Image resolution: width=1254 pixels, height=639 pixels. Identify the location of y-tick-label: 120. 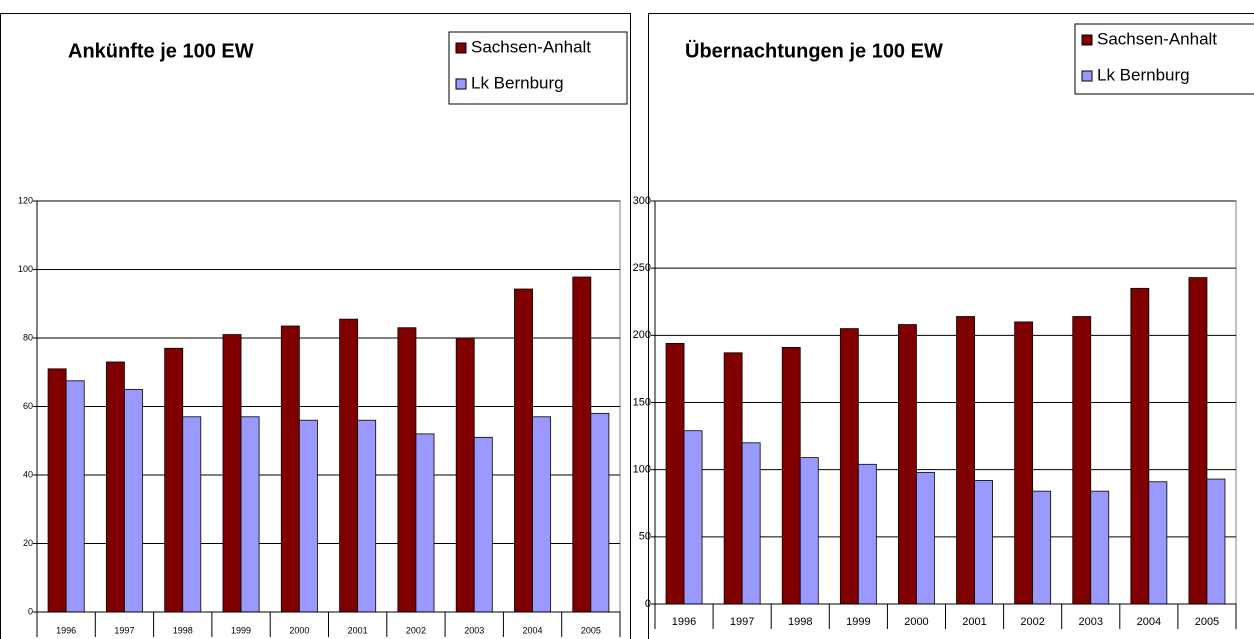
(25, 200).